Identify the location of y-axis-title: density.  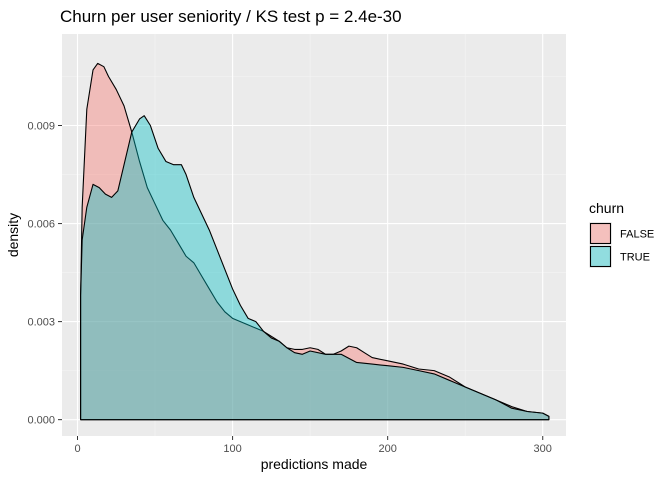
(13, 235).